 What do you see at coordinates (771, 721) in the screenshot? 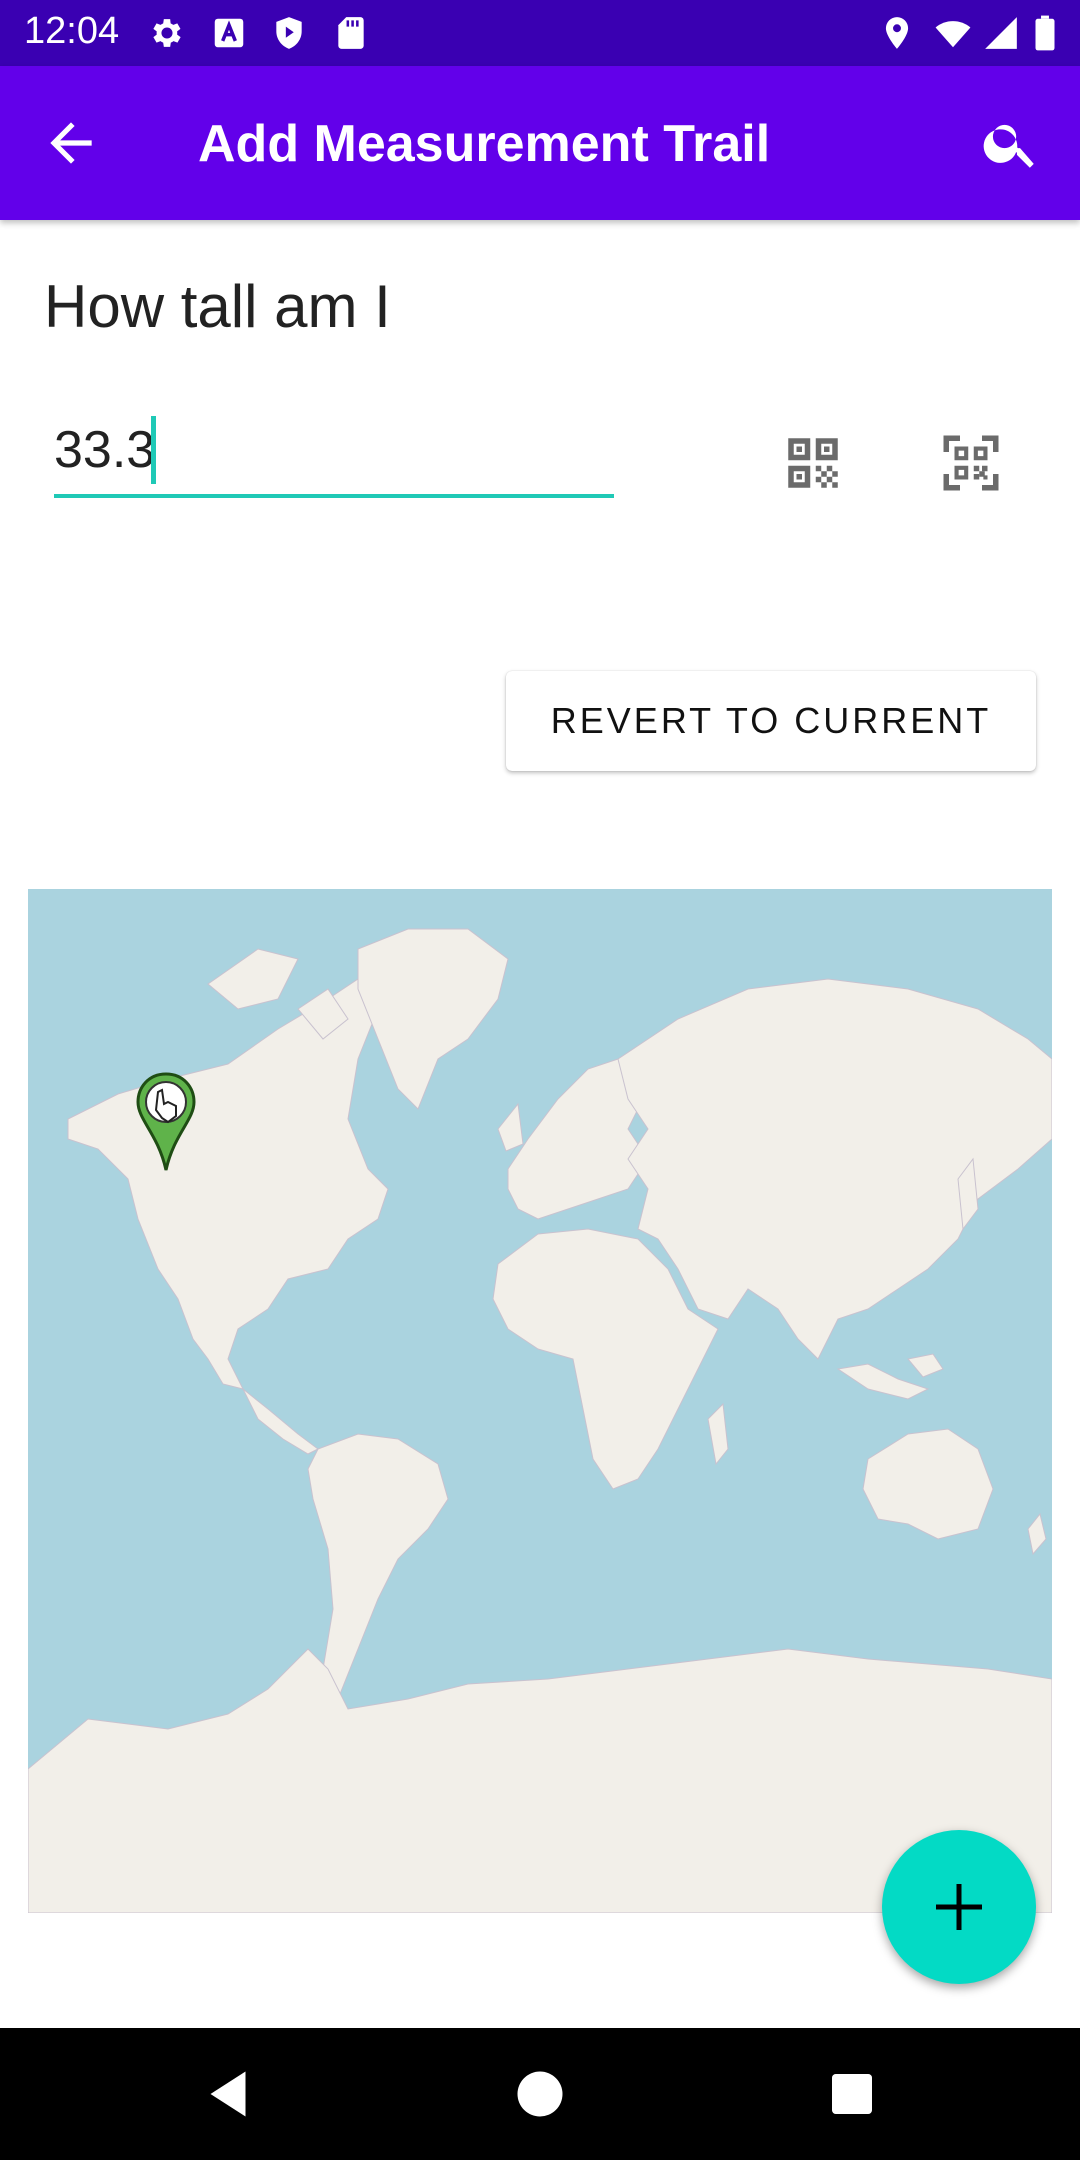
I see `revert-to-current-button: REVERT TO CURRENT` at bounding box center [771, 721].